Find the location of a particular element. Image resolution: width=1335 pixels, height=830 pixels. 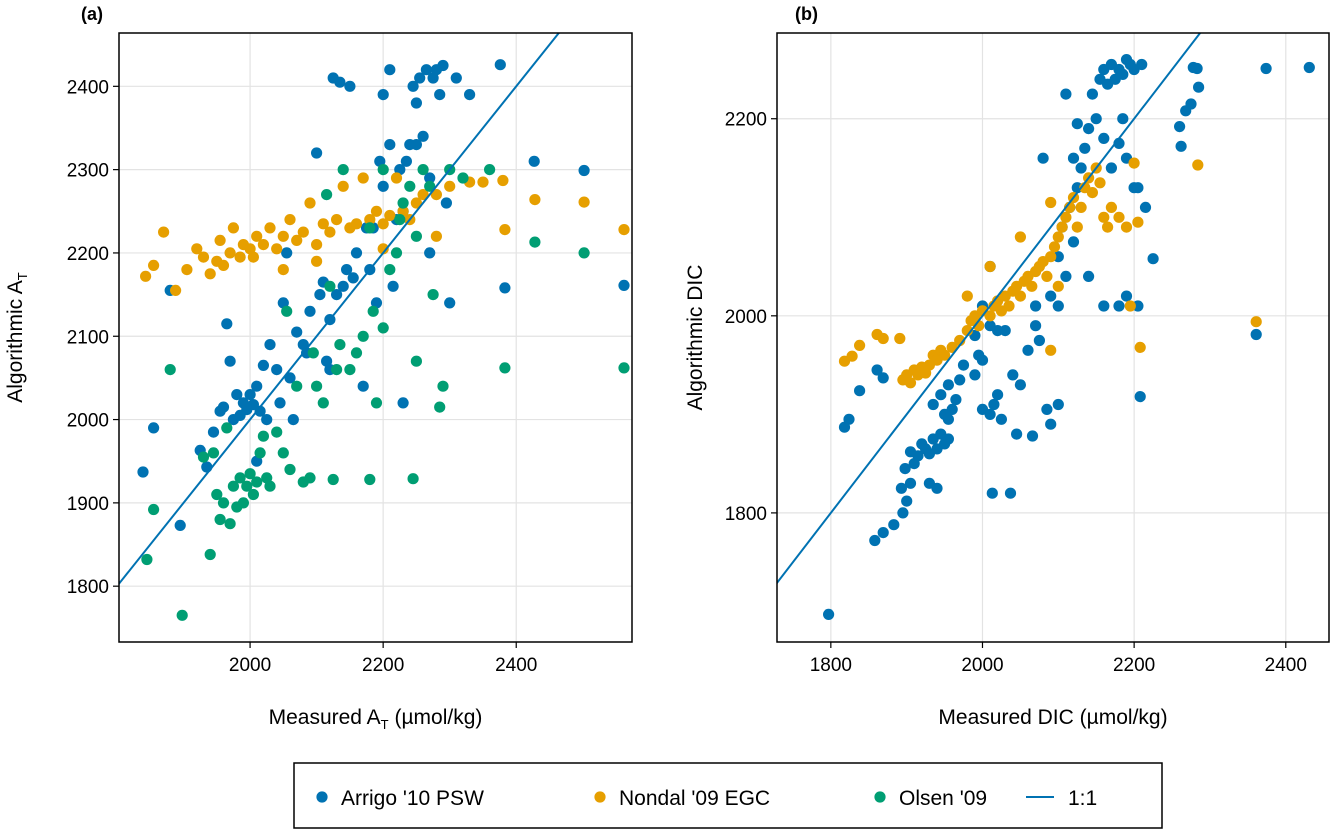

y-tick-label: 2100 is located at coordinates (88, 337).